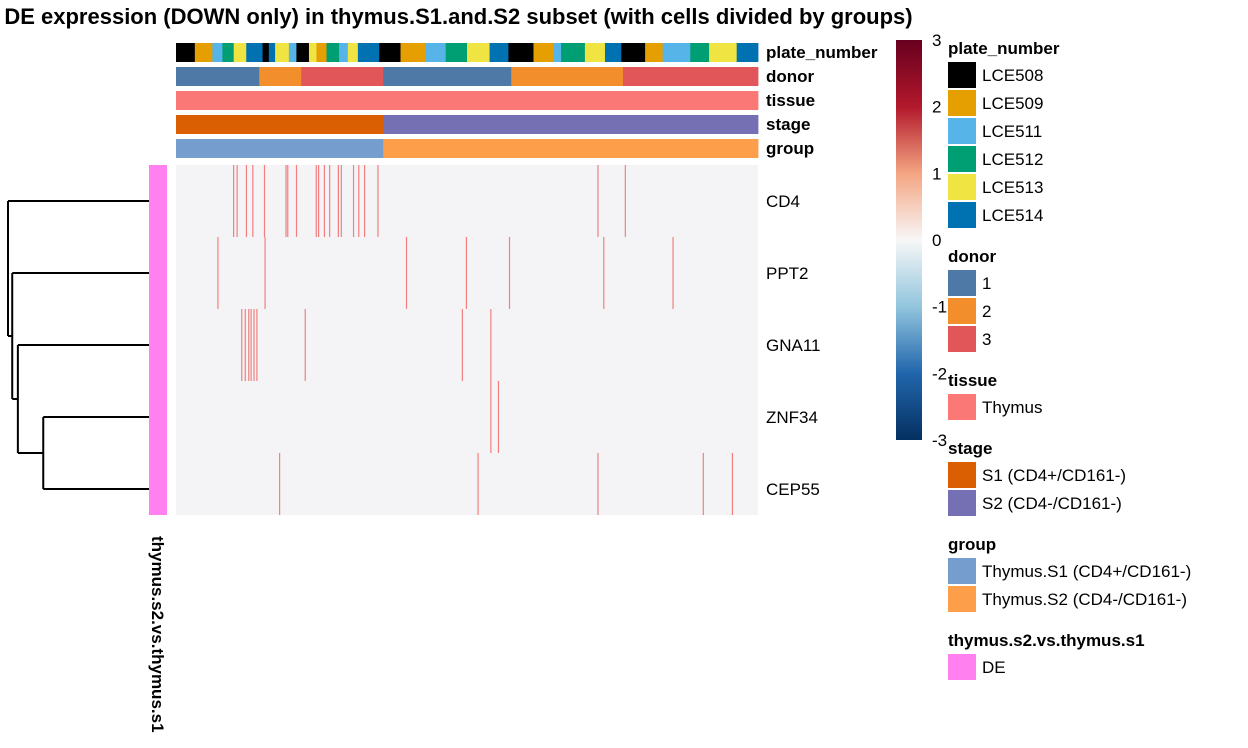 The width and height of the screenshot is (1248, 748). I want to click on legend-label: 3, so click(986, 339).